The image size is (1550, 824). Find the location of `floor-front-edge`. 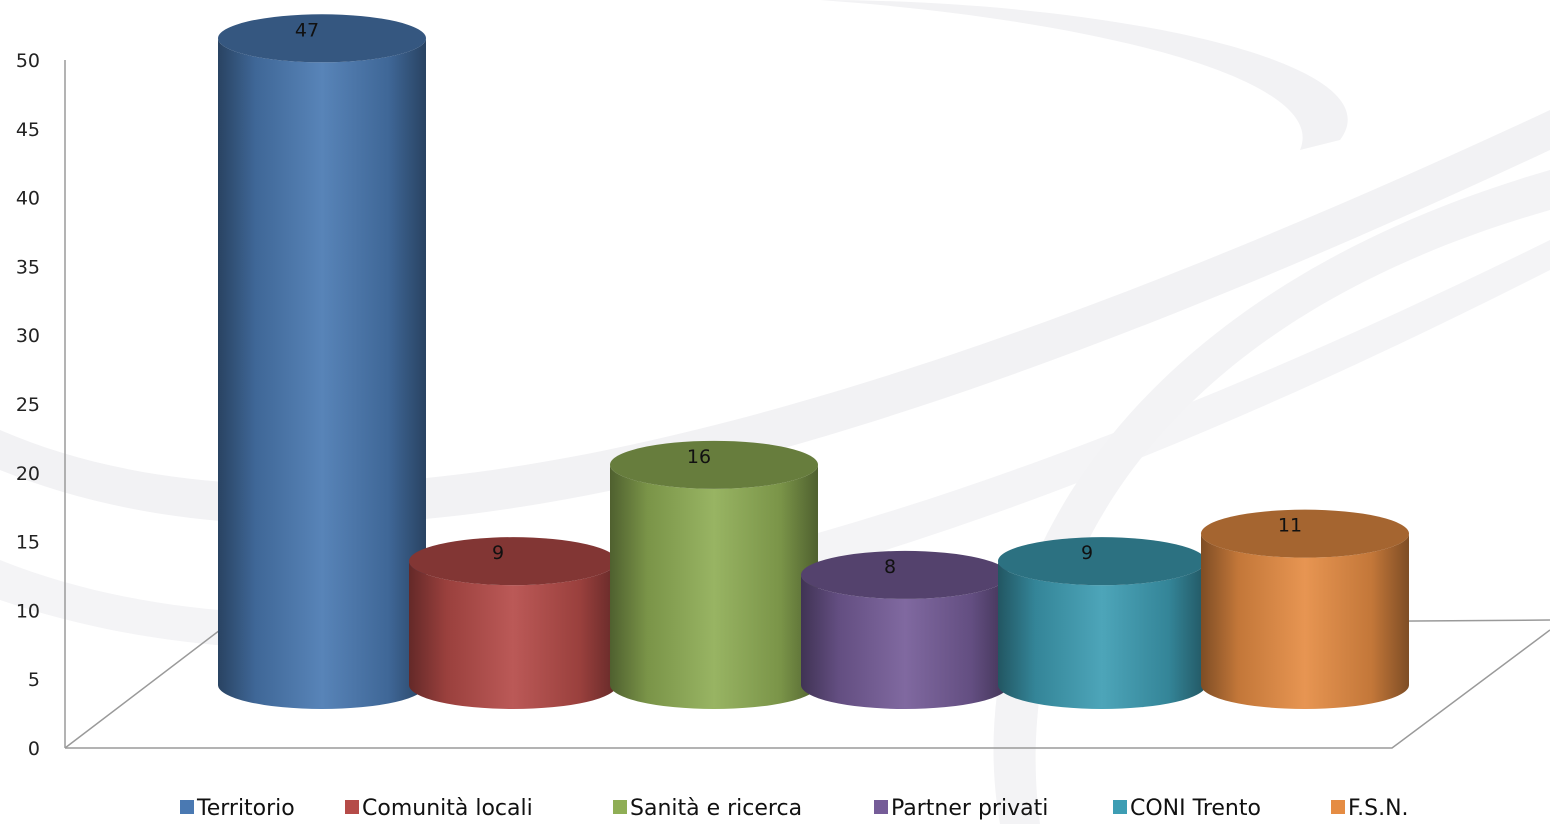

floor-front-edge is located at coordinates (807, 689).